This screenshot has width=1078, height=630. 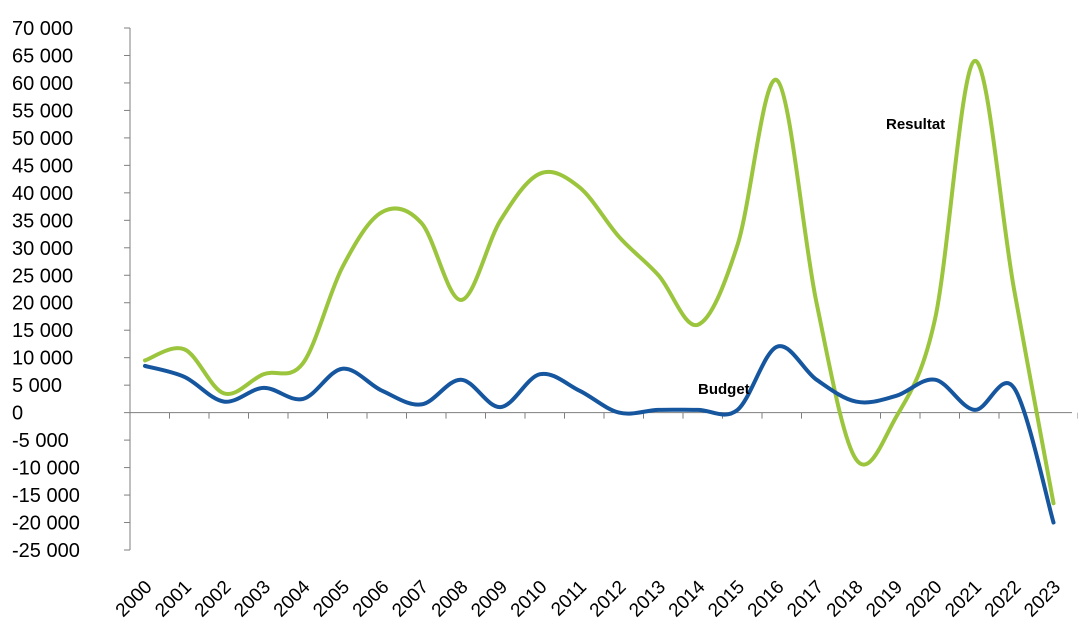 I want to click on y-tick-label: -20 000, so click(x=46, y=524).